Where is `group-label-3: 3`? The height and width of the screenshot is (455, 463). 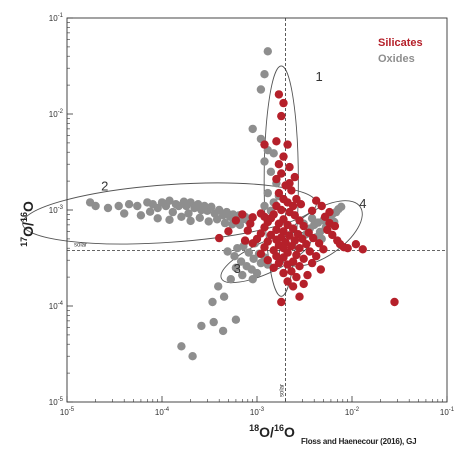 group-label-3: 3 is located at coordinates (237, 268).